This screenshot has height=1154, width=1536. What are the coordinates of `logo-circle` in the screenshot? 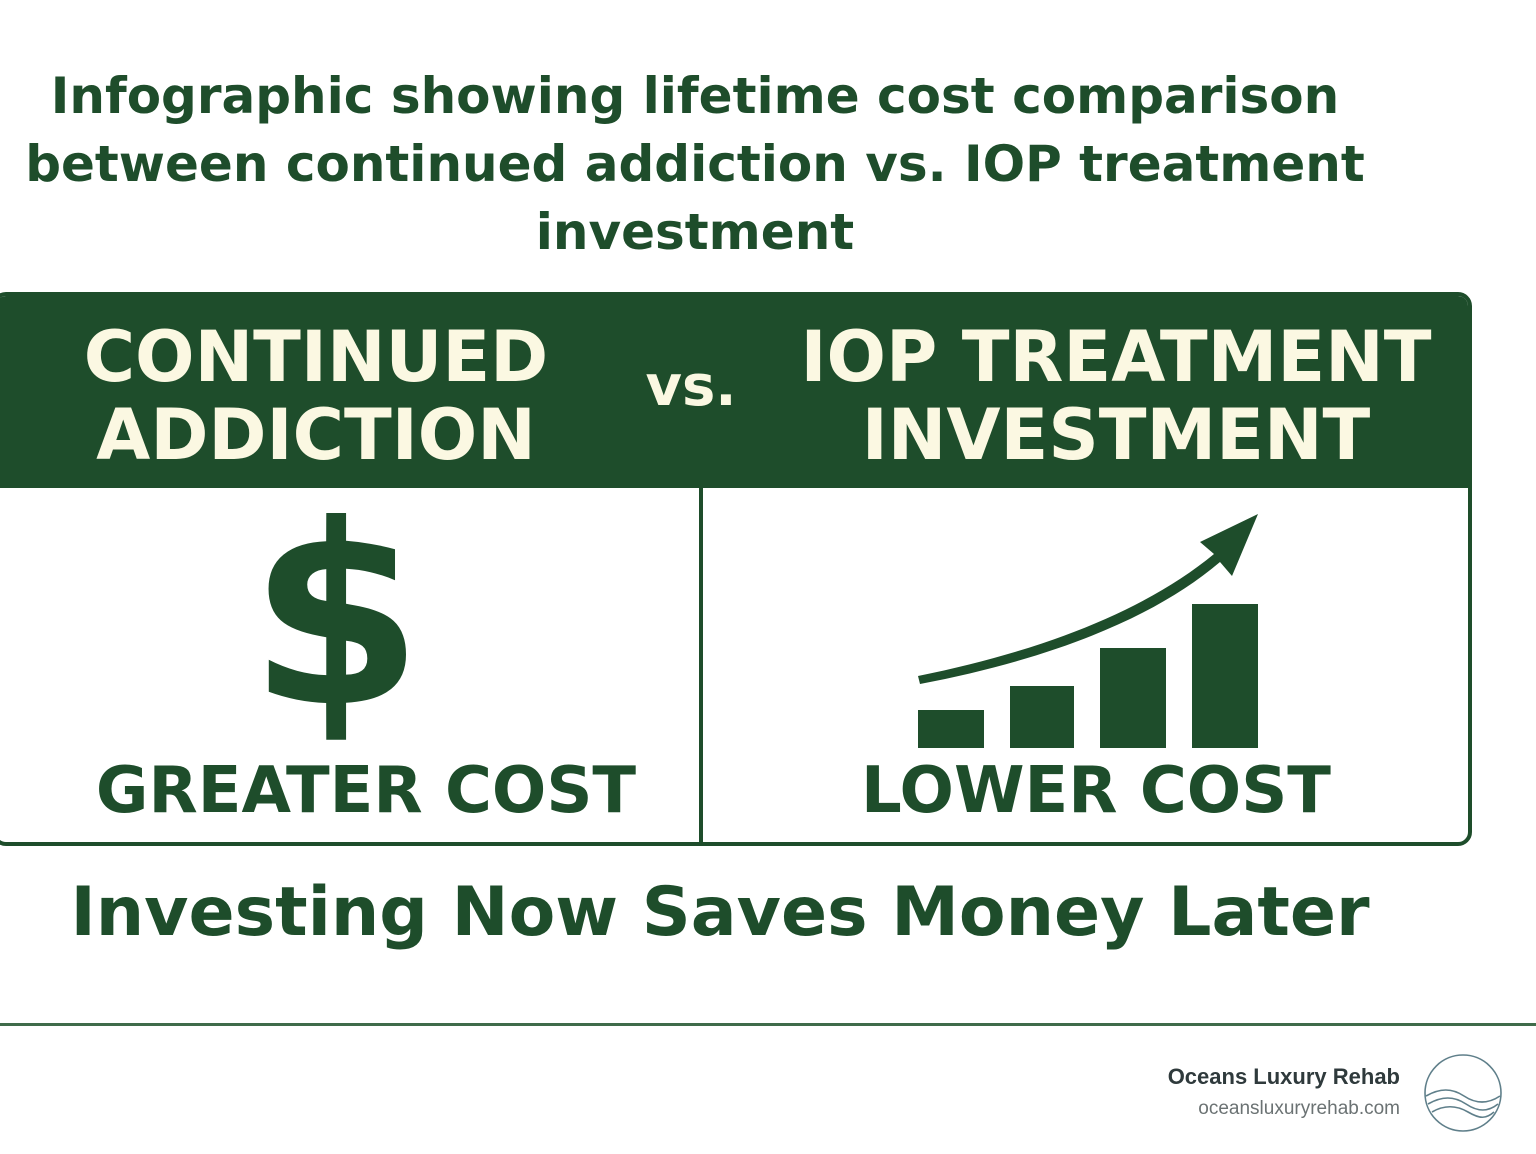 It's located at (1463, 1093).